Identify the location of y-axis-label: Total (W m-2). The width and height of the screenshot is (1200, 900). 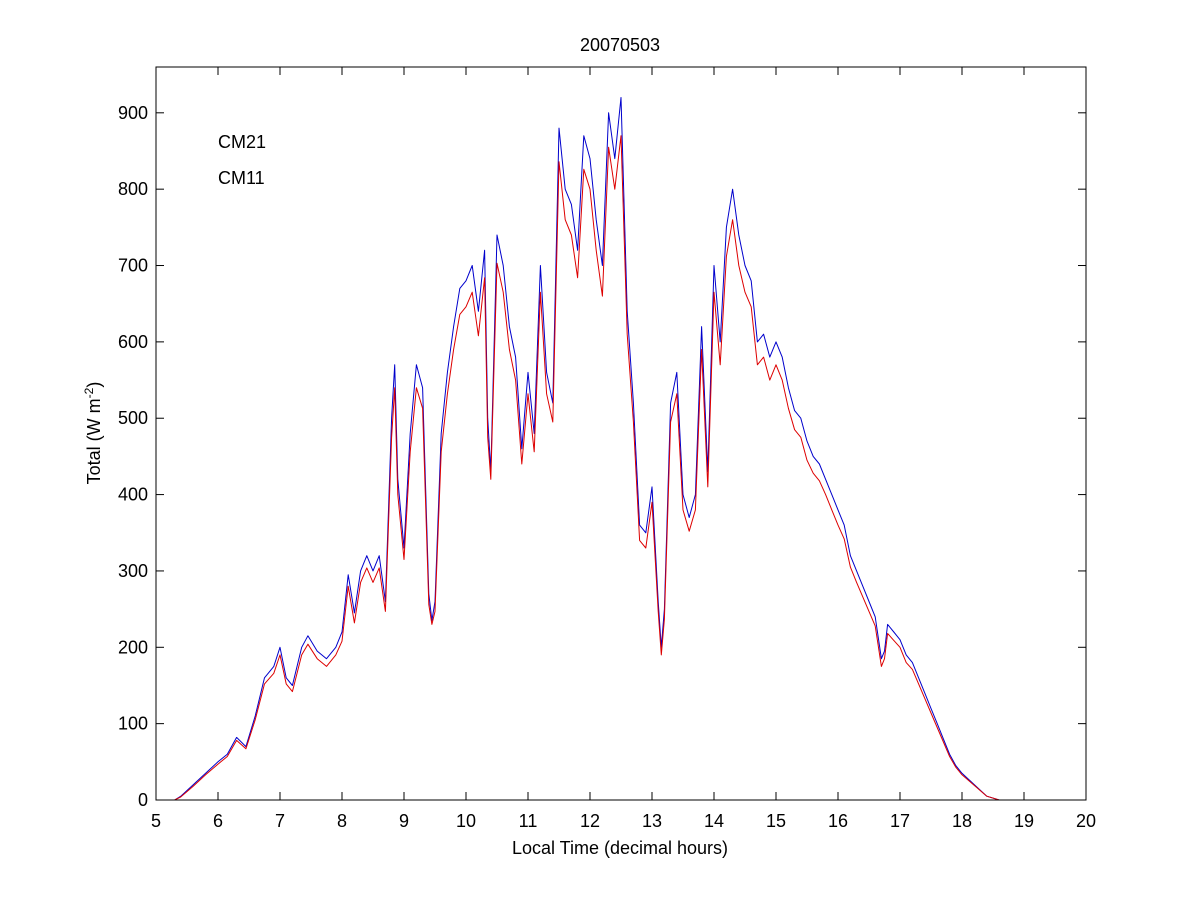
(93, 433).